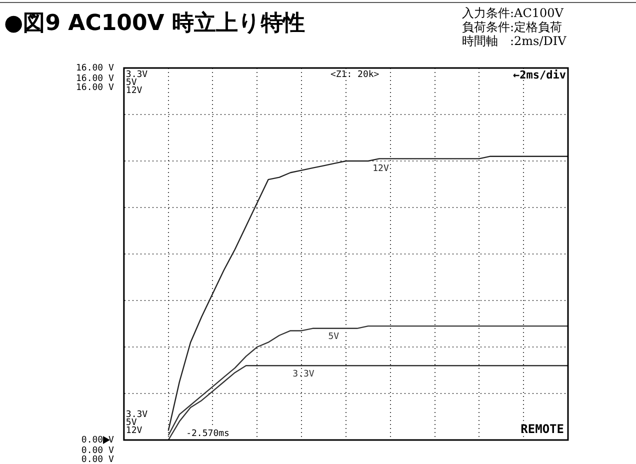 This screenshot has height=464, width=636. What do you see at coordinates (513, 27) in the screenshot?
I see `text: 負荷条件:定格負荷` at bounding box center [513, 27].